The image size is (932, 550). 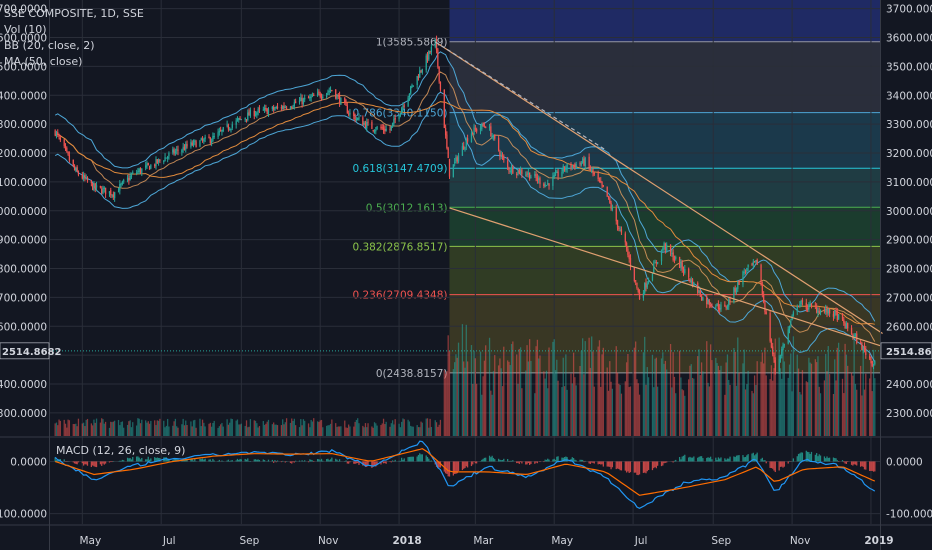 I want to click on y-tick-label-right: 2600.0000, so click(x=909, y=327).